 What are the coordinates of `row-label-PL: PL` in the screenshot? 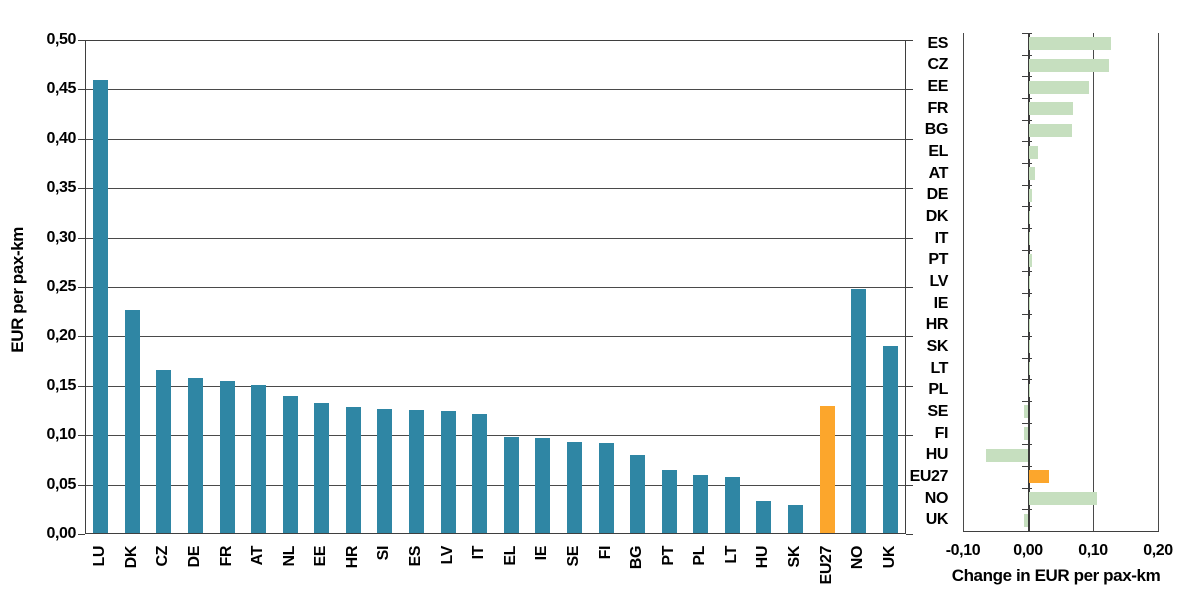 It's located at (938, 390).